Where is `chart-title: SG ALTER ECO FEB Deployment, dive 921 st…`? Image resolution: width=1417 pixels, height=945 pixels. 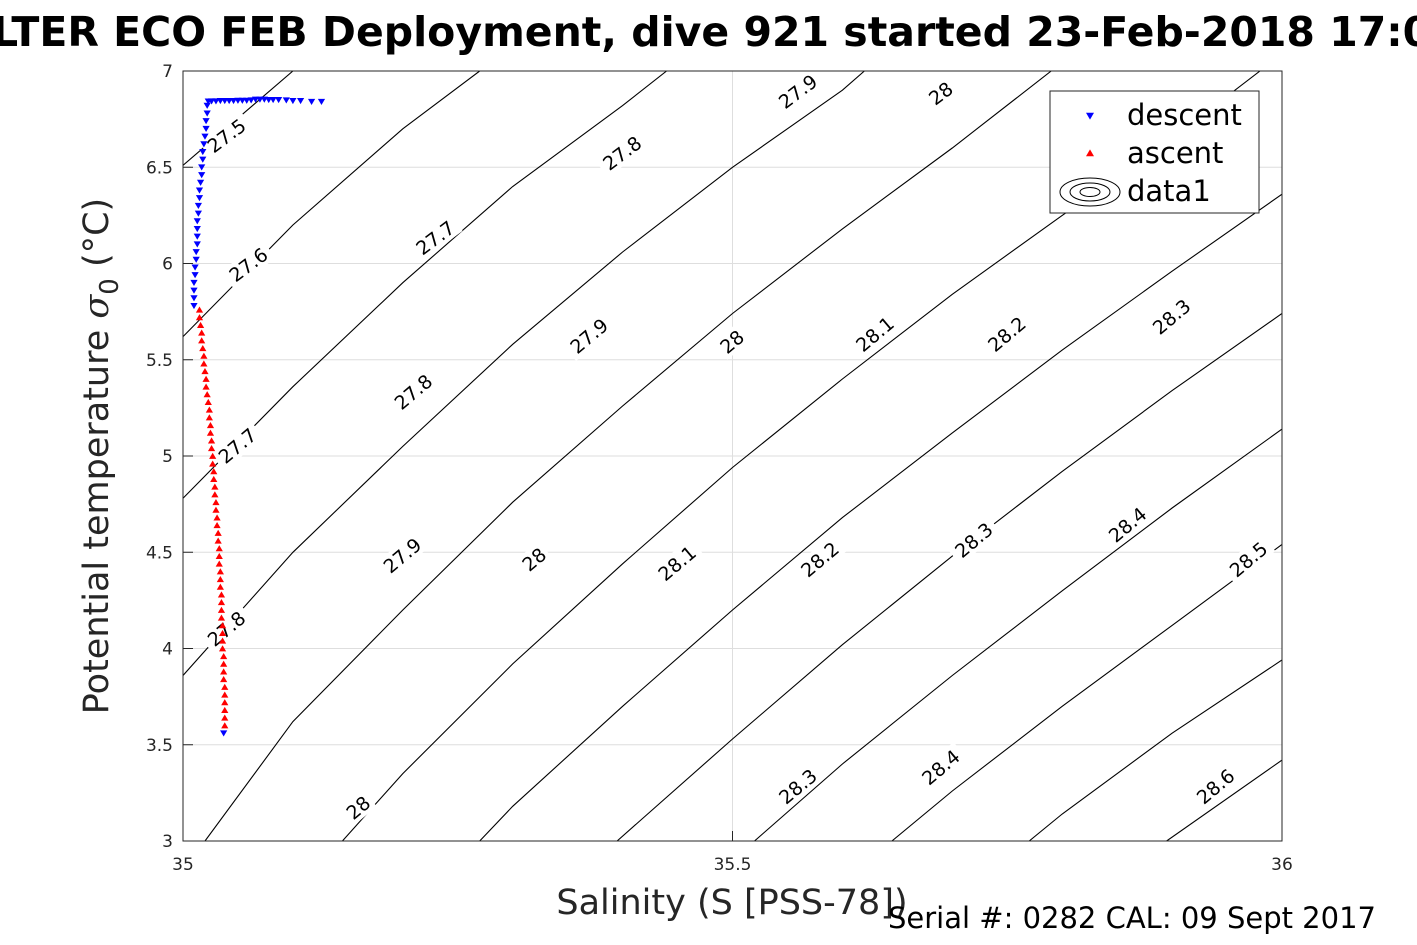 chart-title: SG ALTER ECO FEB Deployment, dive 921 st… is located at coordinates (708, 32).